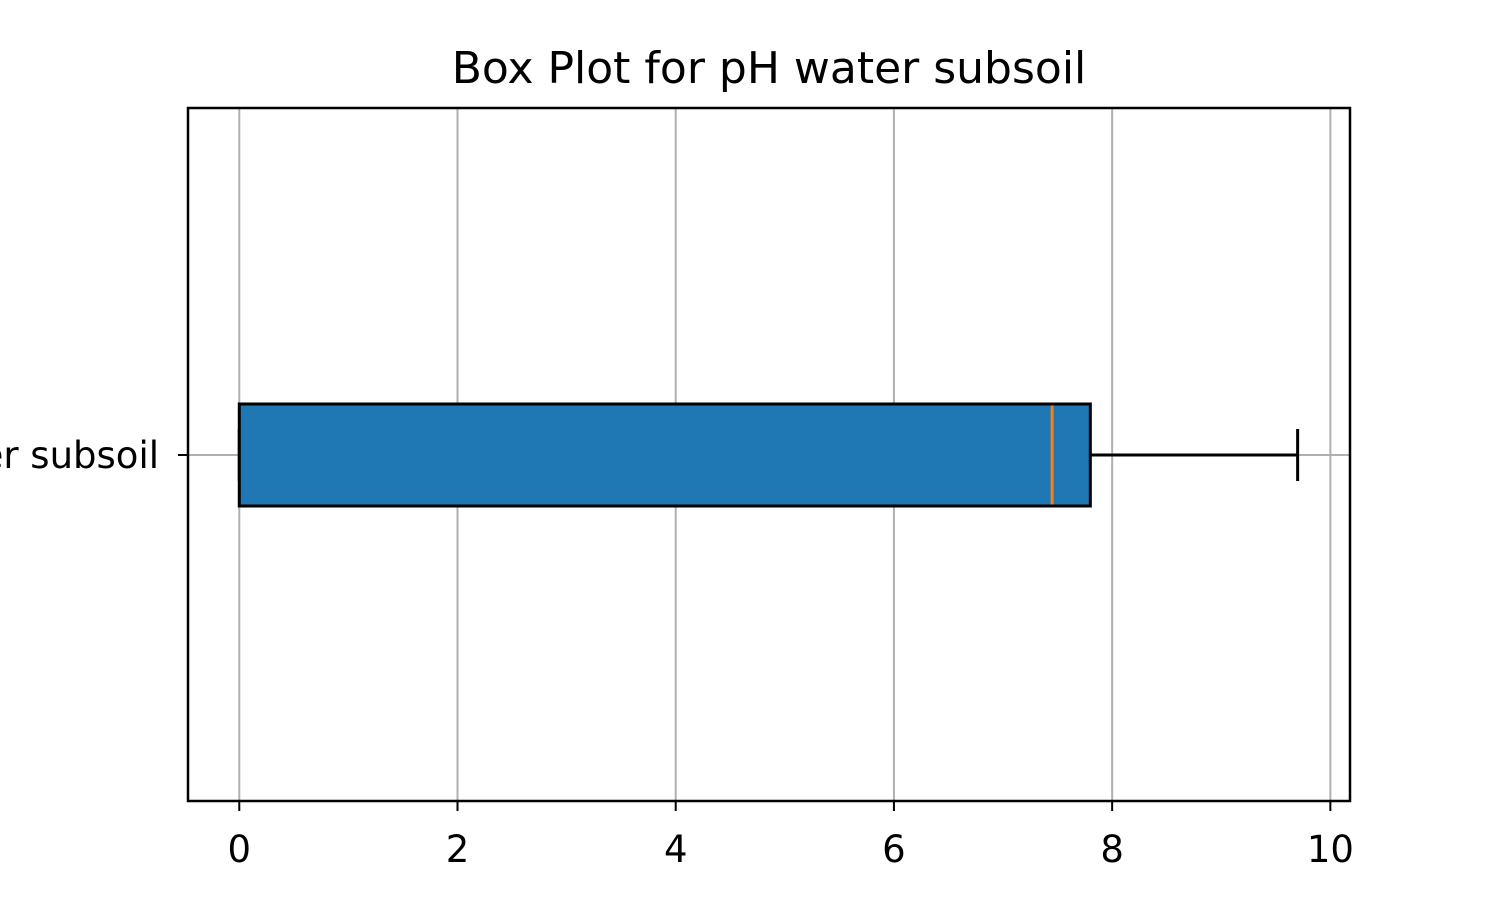 The height and width of the screenshot is (900, 1500). What do you see at coordinates (1330, 849) in the screenshot?
I see `x-tick-label: 10` at bounding box center [1330, 849].